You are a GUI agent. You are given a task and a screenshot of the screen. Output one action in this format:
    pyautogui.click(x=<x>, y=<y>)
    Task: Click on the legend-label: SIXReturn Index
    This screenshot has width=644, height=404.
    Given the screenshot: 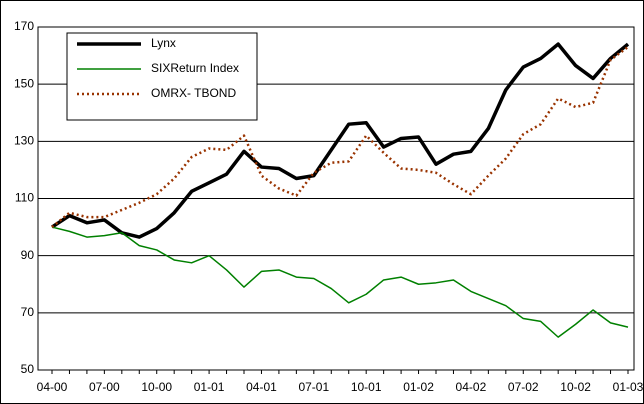 What is the action you would take?
    pyautogui.click(x=195, y=68)
    